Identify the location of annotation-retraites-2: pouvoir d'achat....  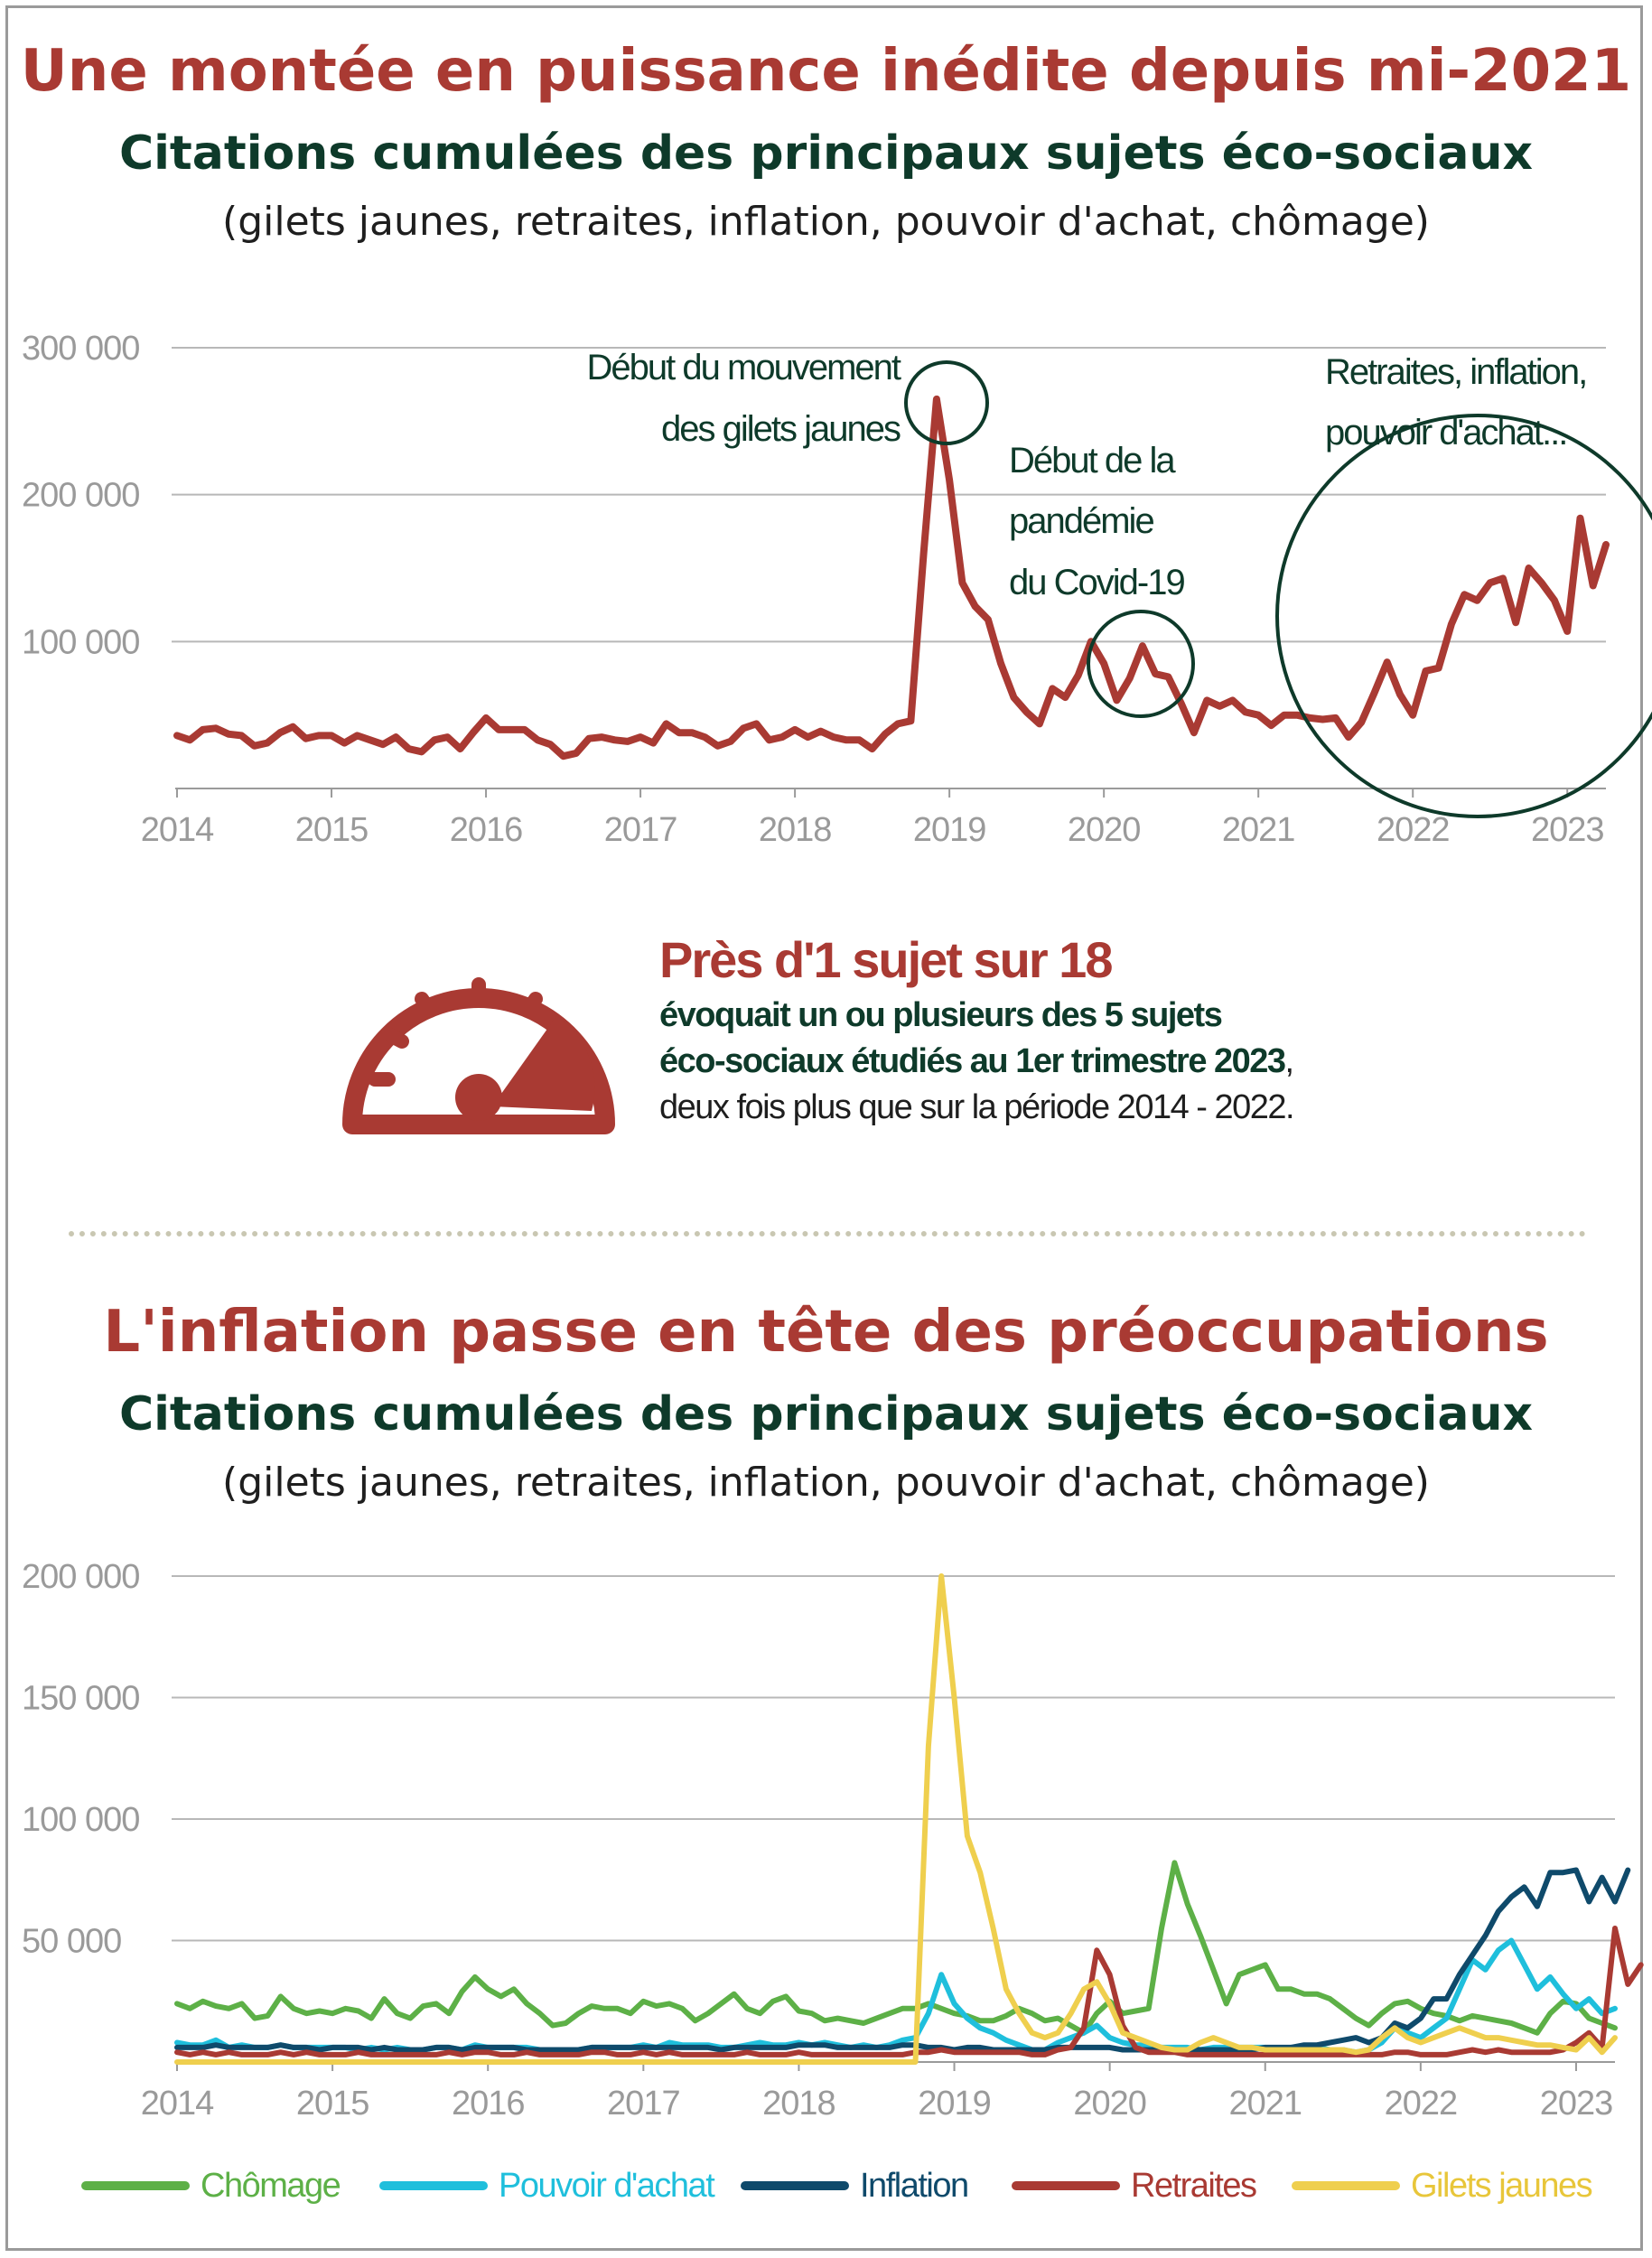
(1445, 433).